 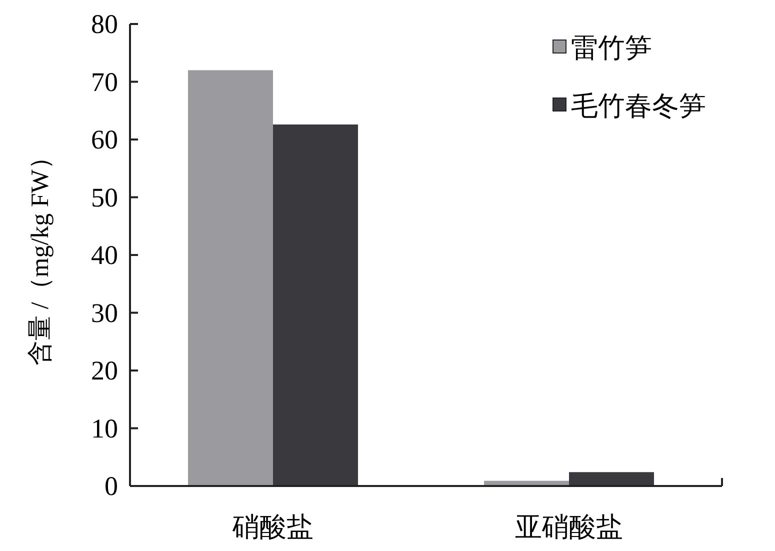 What do you see at coordinates (273, 527) in the screenshot?
I see `x-tick-label: 硝酸盐` at bounding box center [273, 527].